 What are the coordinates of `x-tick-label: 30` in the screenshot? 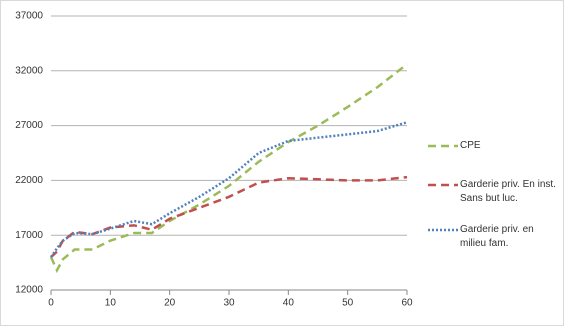 It's located at (229, 303).